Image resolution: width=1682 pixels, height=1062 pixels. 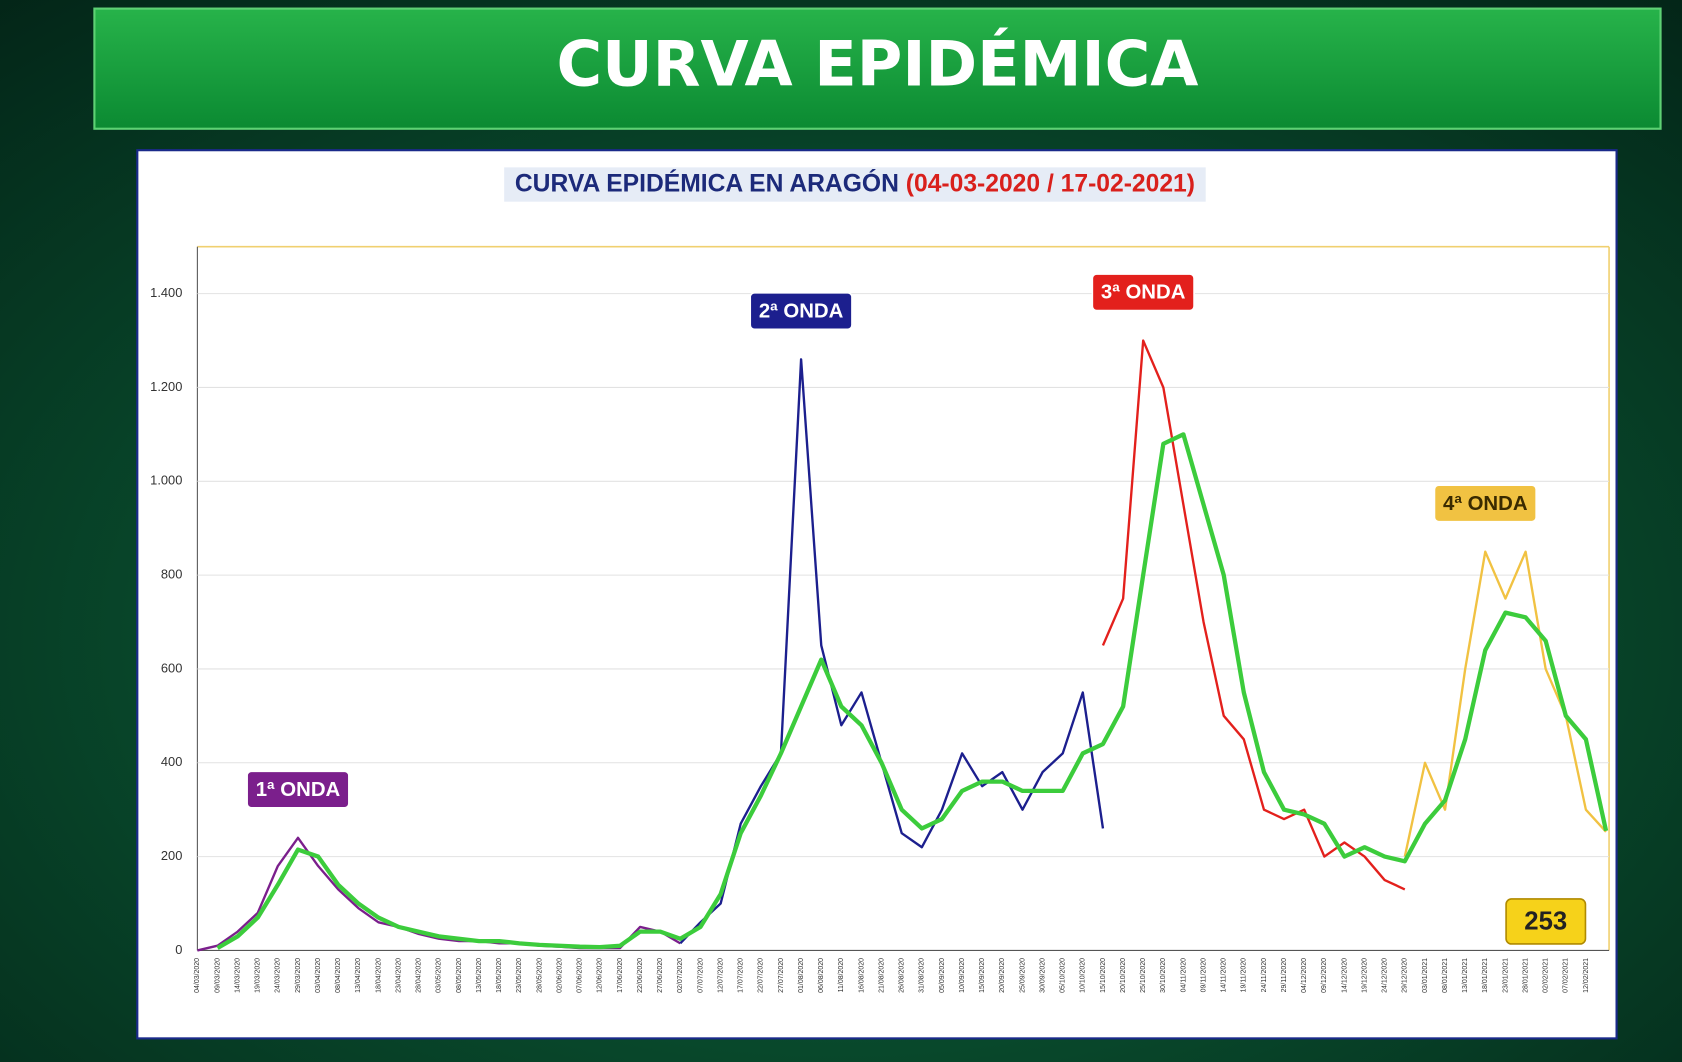 I want to click on x-tick-label: 23/05/2020, so click(x=519, y=975).